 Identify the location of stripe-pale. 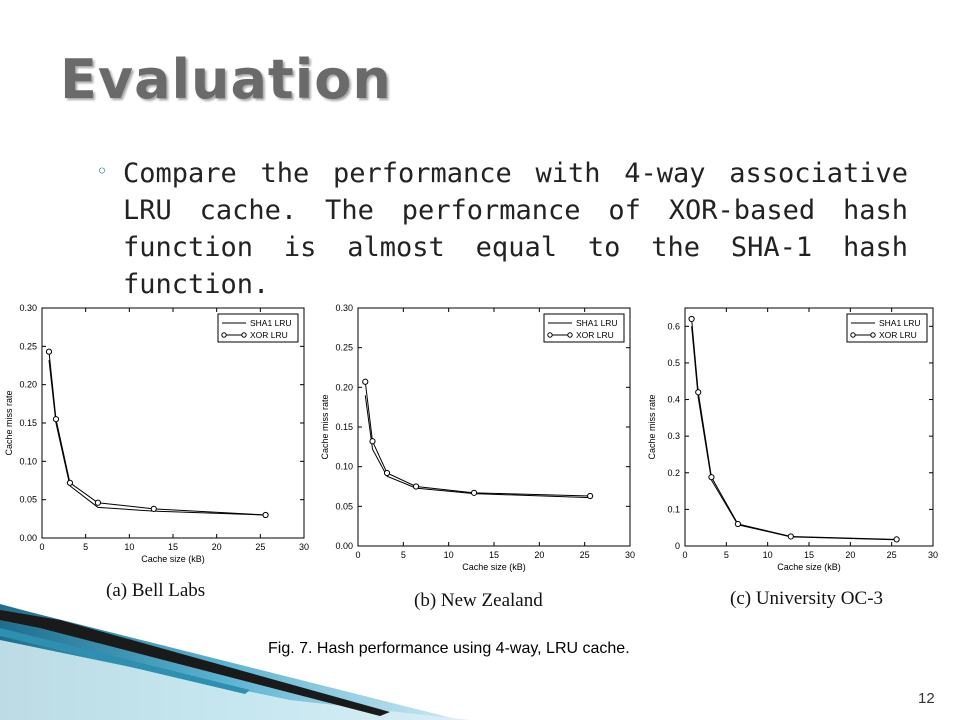
(235, 680).